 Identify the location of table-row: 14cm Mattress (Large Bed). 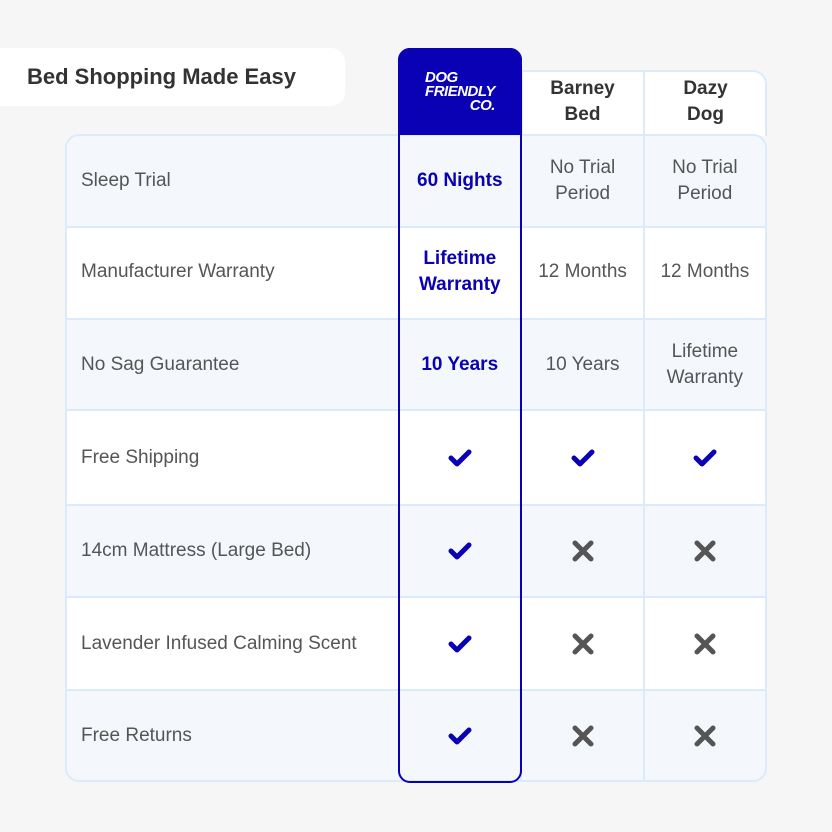
(416, 552).